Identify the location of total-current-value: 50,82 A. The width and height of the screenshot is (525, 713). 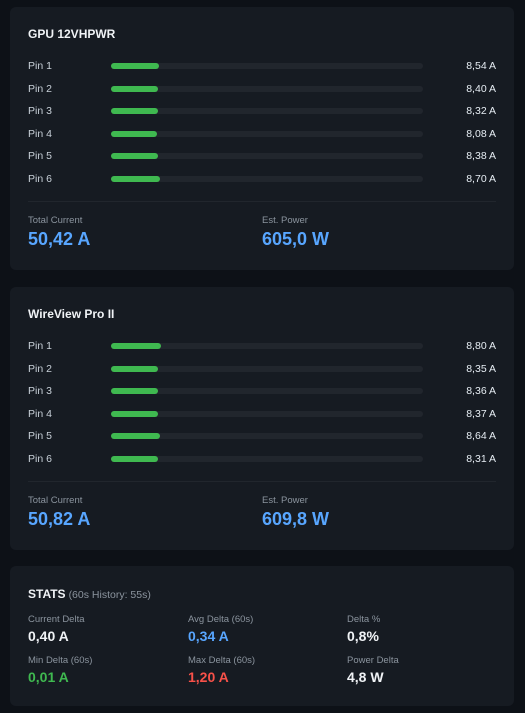
(59, 519).